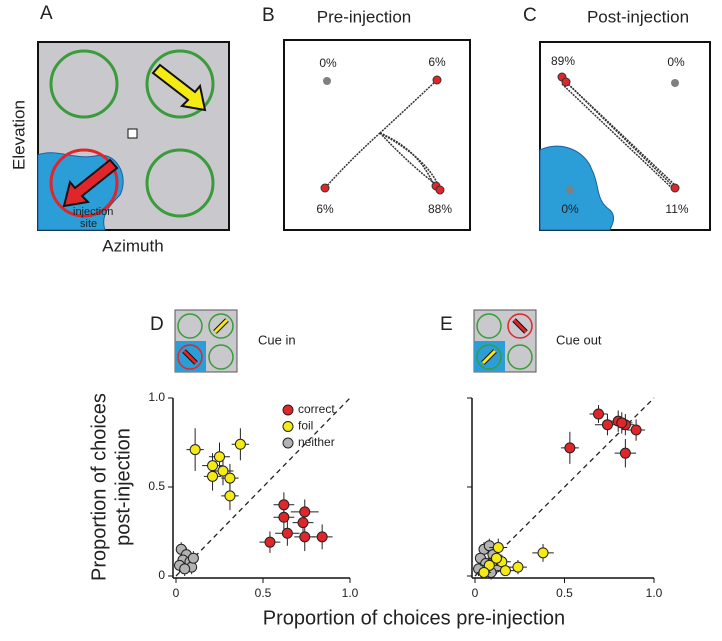 This screenshot has height=641, width=722. Describe the element at coordinates (277, 339) in the screenshot. I see `inset-label: Cue in` at that location.